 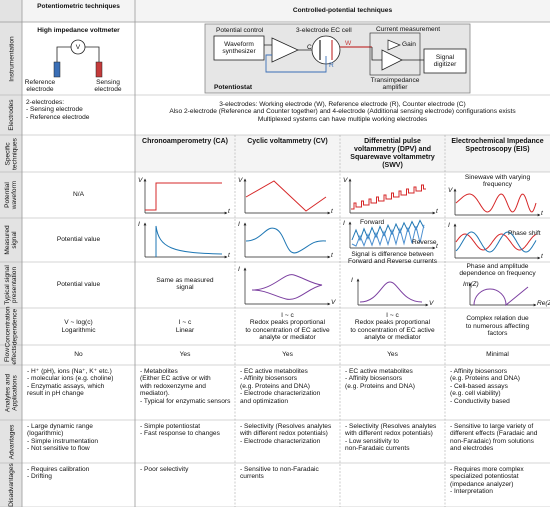 What do you see at coordinates (388, 197) in the screenshot?
I see `dpv-waveform` at bounding box center [388, 197].